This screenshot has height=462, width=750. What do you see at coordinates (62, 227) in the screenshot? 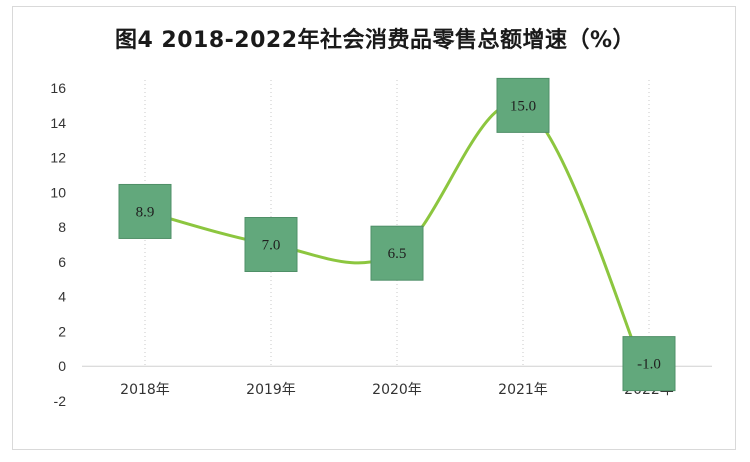
I see `y-tick-label: 8` at bounding box center [62, 227].